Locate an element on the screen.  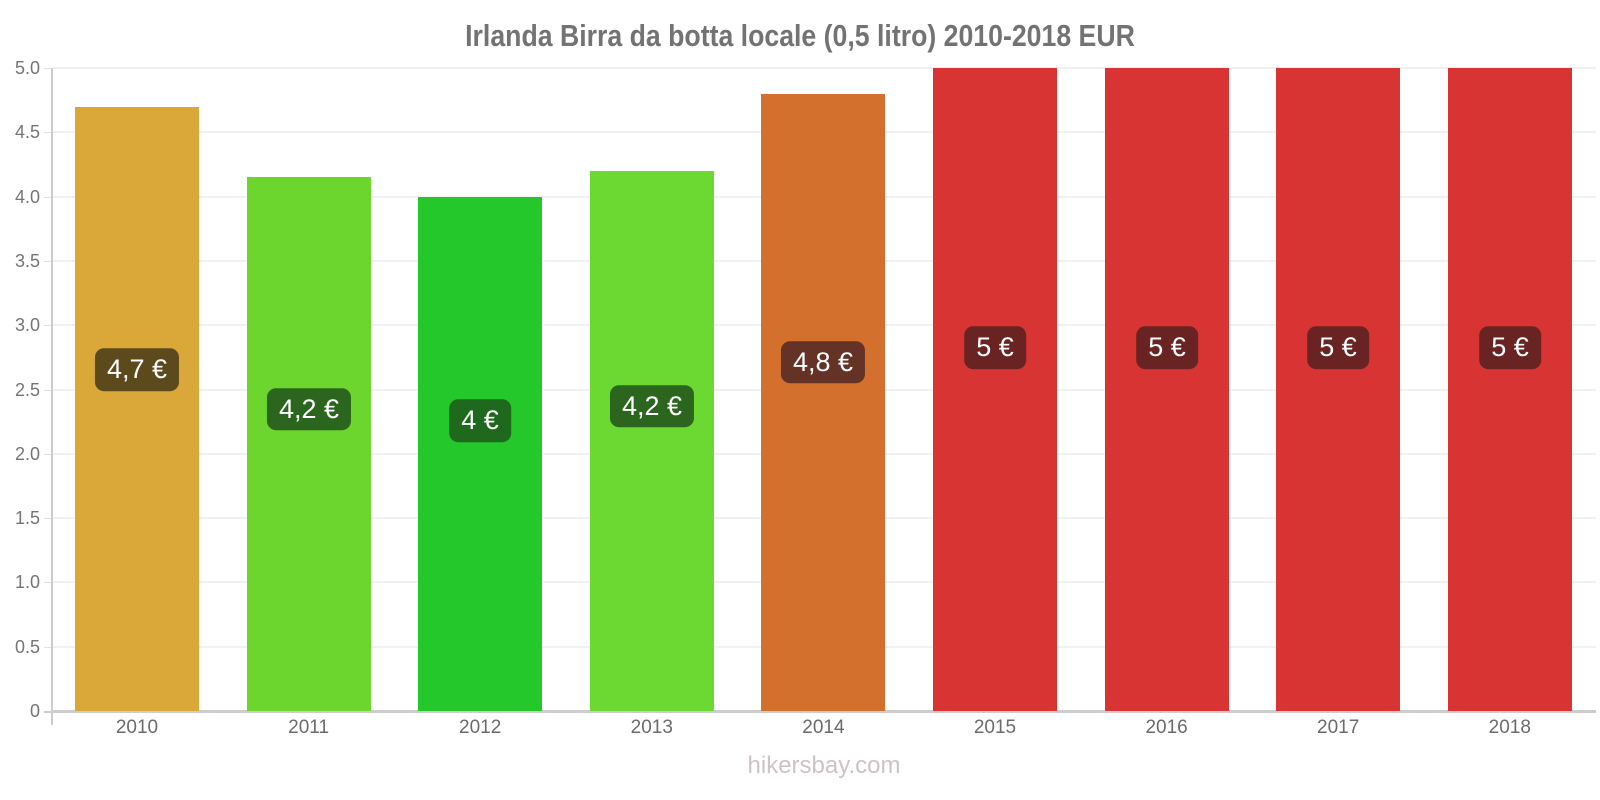
y-axis-tick-label: 4.0 is located at coordinates (27, 196).